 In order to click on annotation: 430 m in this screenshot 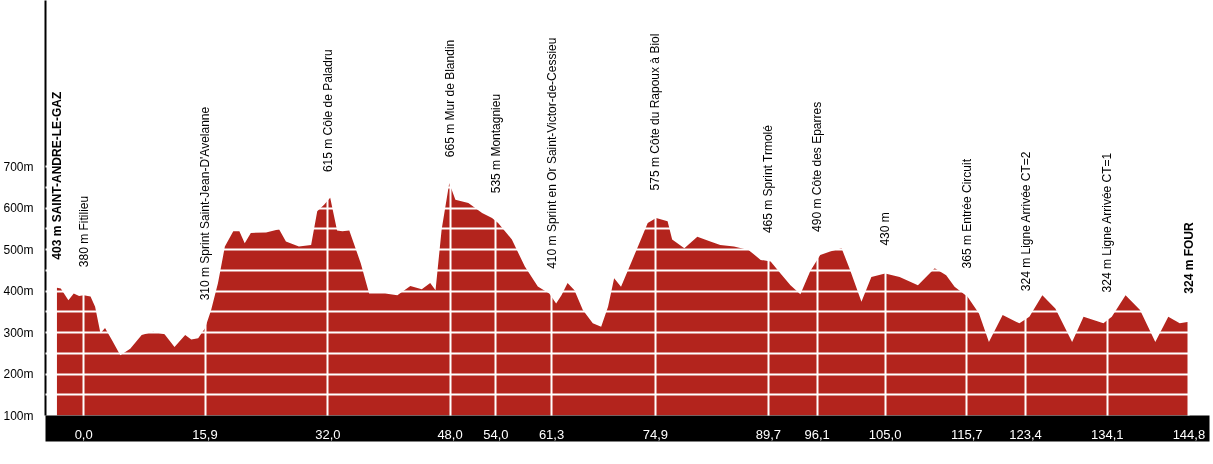, I will do `click(885, 229)`.